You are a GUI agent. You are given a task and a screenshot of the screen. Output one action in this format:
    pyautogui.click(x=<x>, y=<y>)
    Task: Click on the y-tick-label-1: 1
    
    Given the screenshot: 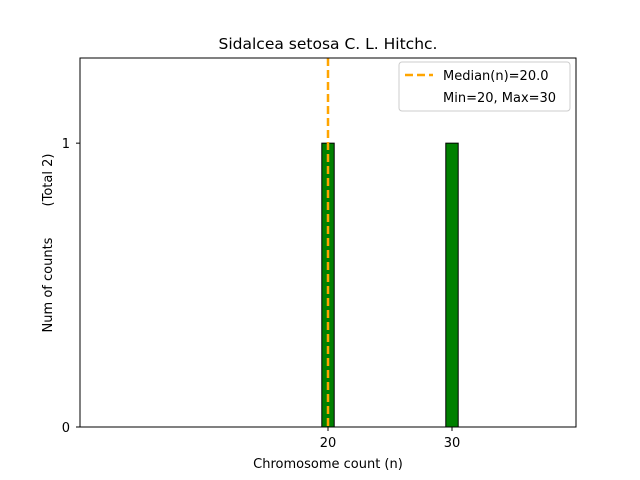 What is the action you would take?
    pyautogui.click(x=66, y=144)
    